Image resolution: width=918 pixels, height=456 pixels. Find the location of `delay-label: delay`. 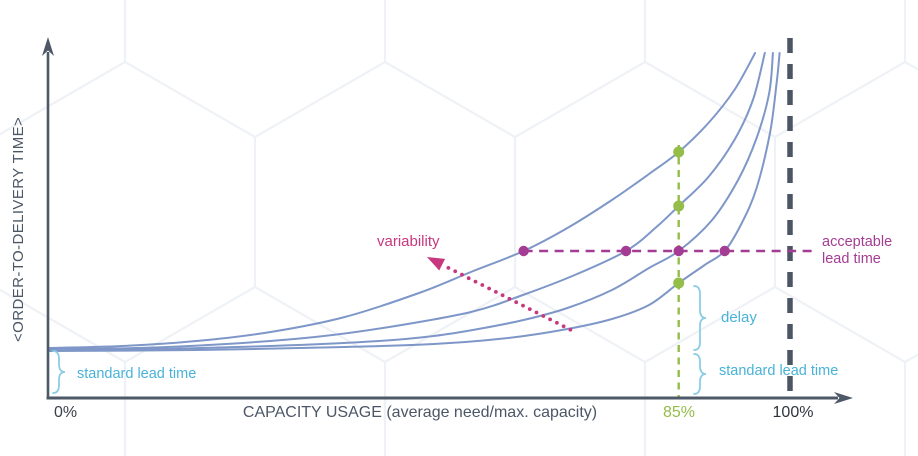

delay-label: delay is located at coordinates (739, 317).